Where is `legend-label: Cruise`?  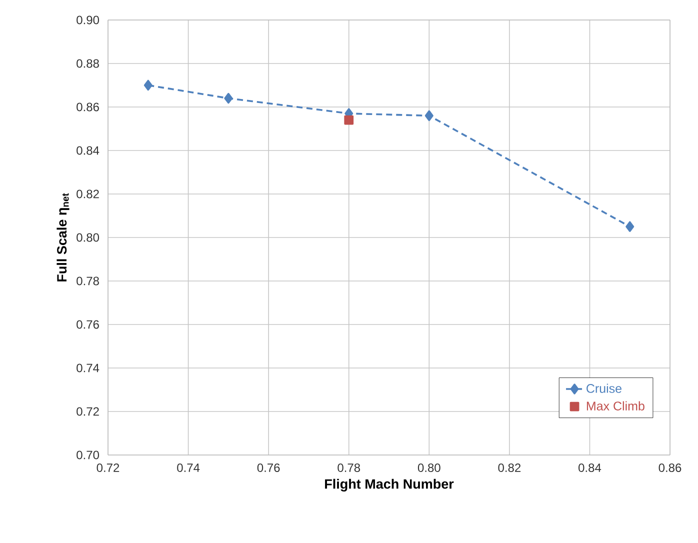 legend-label: Cruise is located at coordinates (604, 388).